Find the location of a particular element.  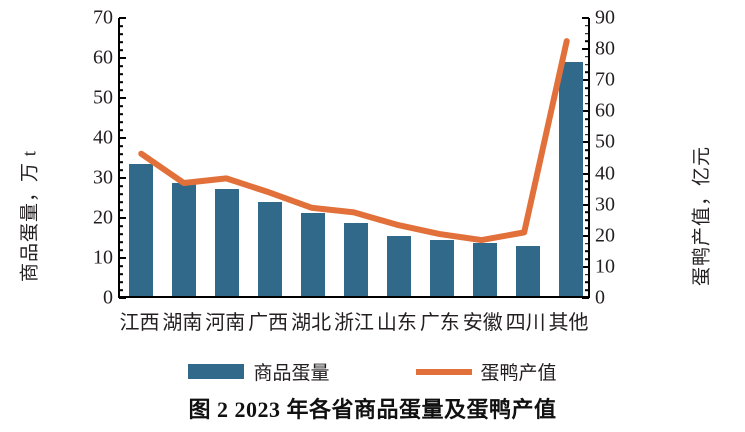

bar-其他 is located at coordinates (570, 179).